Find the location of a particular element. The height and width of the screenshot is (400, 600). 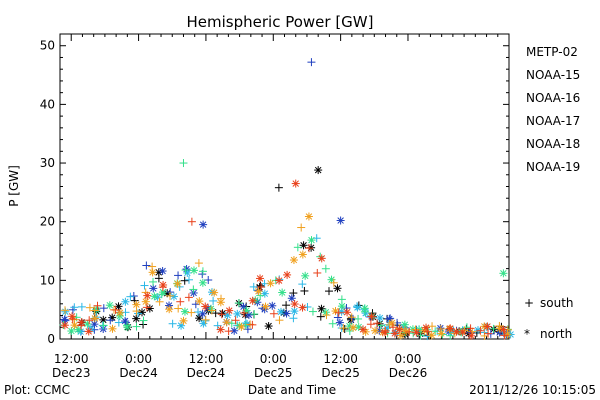

marker-legend-symbol: + is located at coordinates (529, 303).